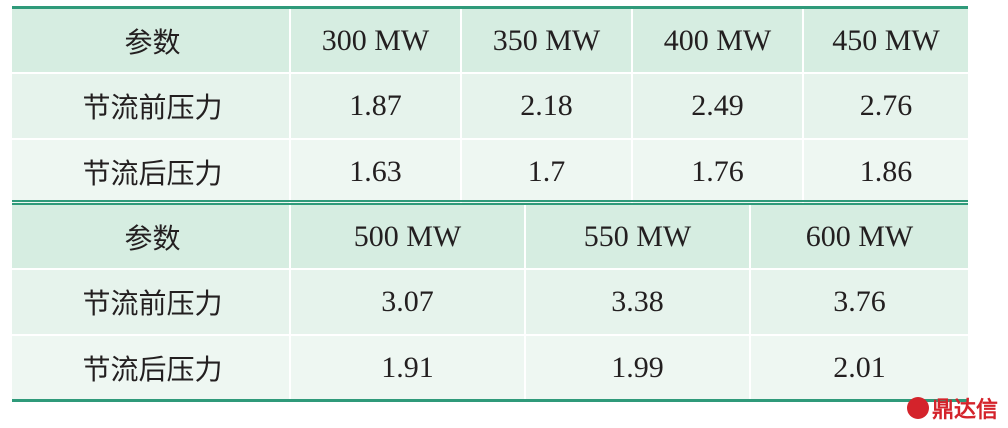  Describe the element at coordinates (375, 40) in the screenshot. I see `header-cell: 300 MW` at that location.